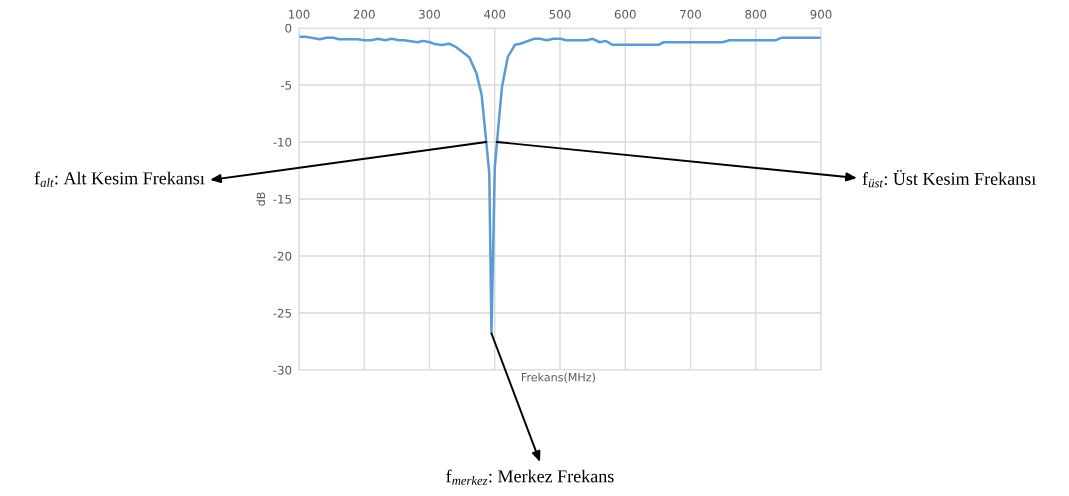 The image size is (1069, 496). What do you see at coordinates (288, 28) in the screenshot?
I see `y-tick-label: 0` at bounding box center [288, 28].